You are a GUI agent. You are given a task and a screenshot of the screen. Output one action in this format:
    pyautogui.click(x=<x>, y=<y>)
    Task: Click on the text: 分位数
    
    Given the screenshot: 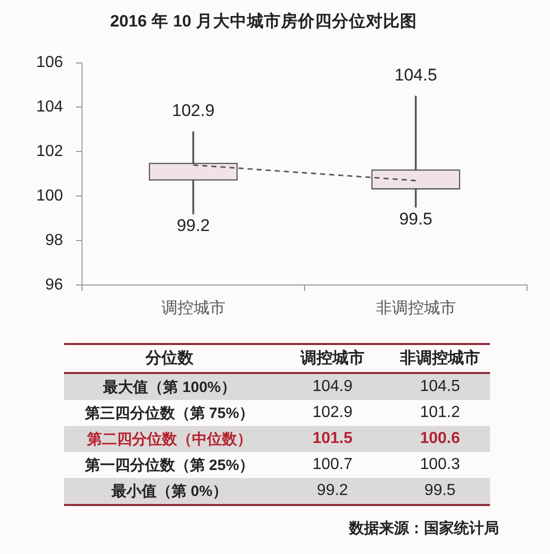 What is the action you would take?
    pyautogui.click(x=169, y=358)
    